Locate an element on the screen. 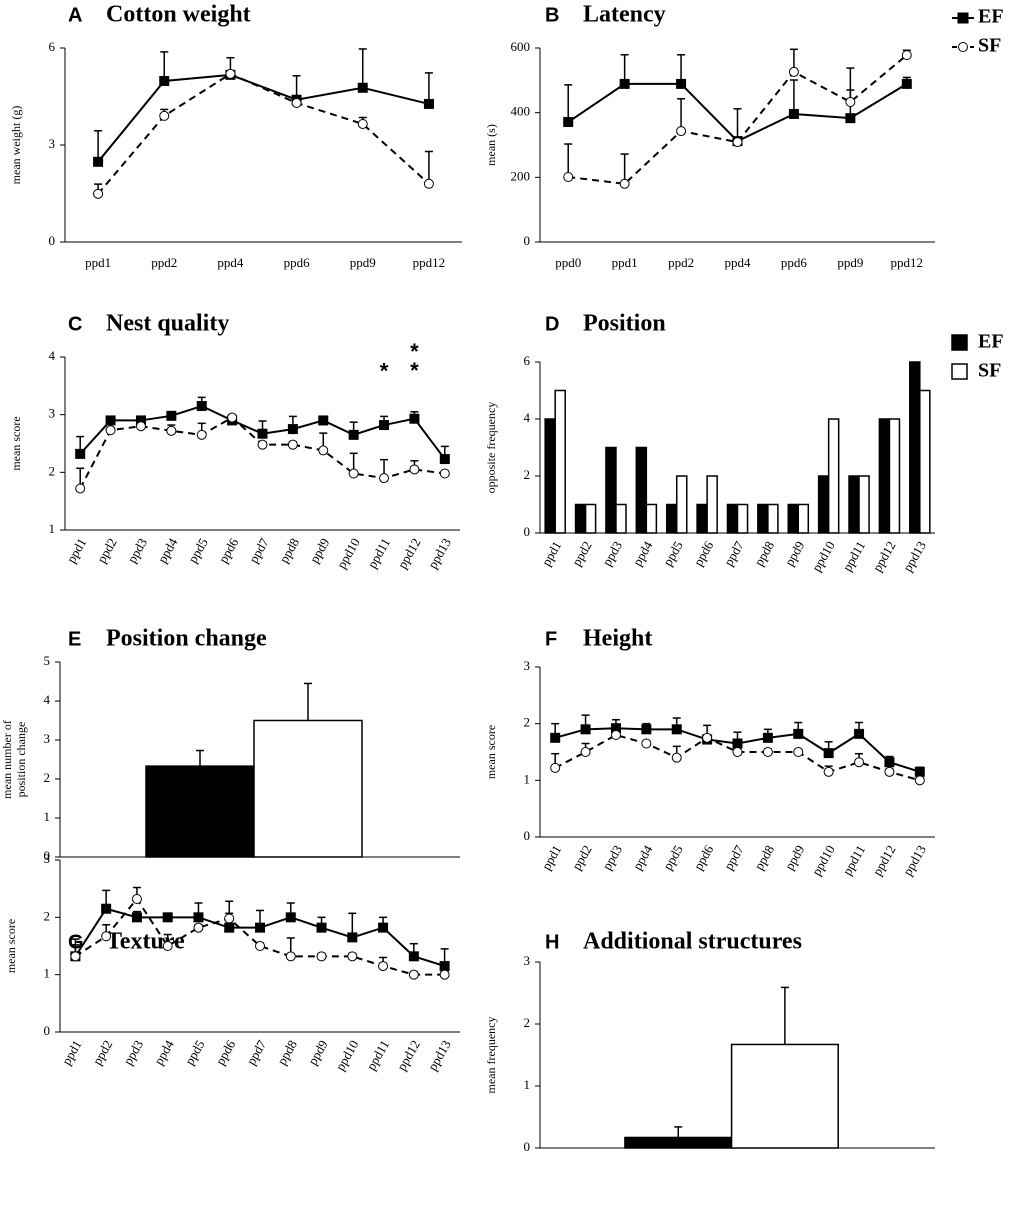  y-axis-label: opposite frequency is located at coordinates (491, 448).